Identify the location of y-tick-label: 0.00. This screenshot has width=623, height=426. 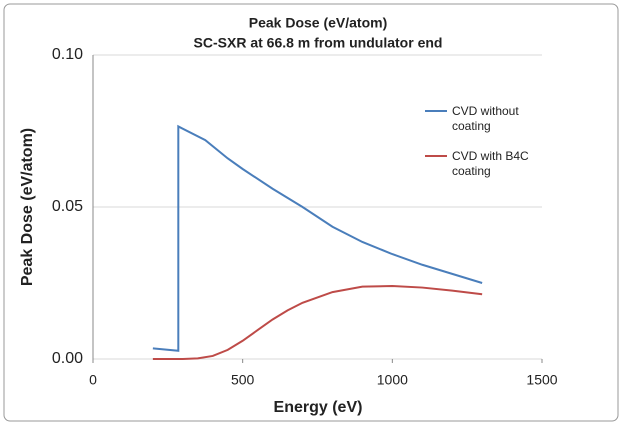
(67, 358).